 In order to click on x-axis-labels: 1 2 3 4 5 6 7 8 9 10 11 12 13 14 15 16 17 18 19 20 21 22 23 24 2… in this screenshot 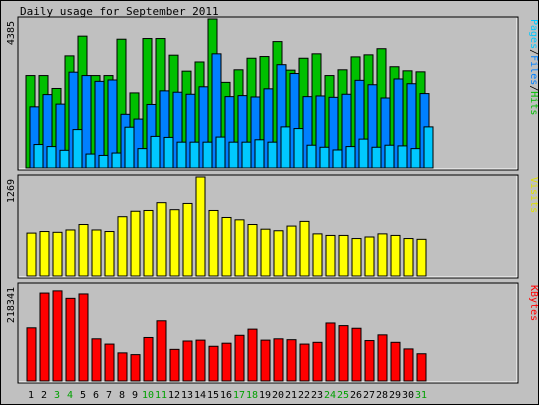, I will do `click(227, 395)`.